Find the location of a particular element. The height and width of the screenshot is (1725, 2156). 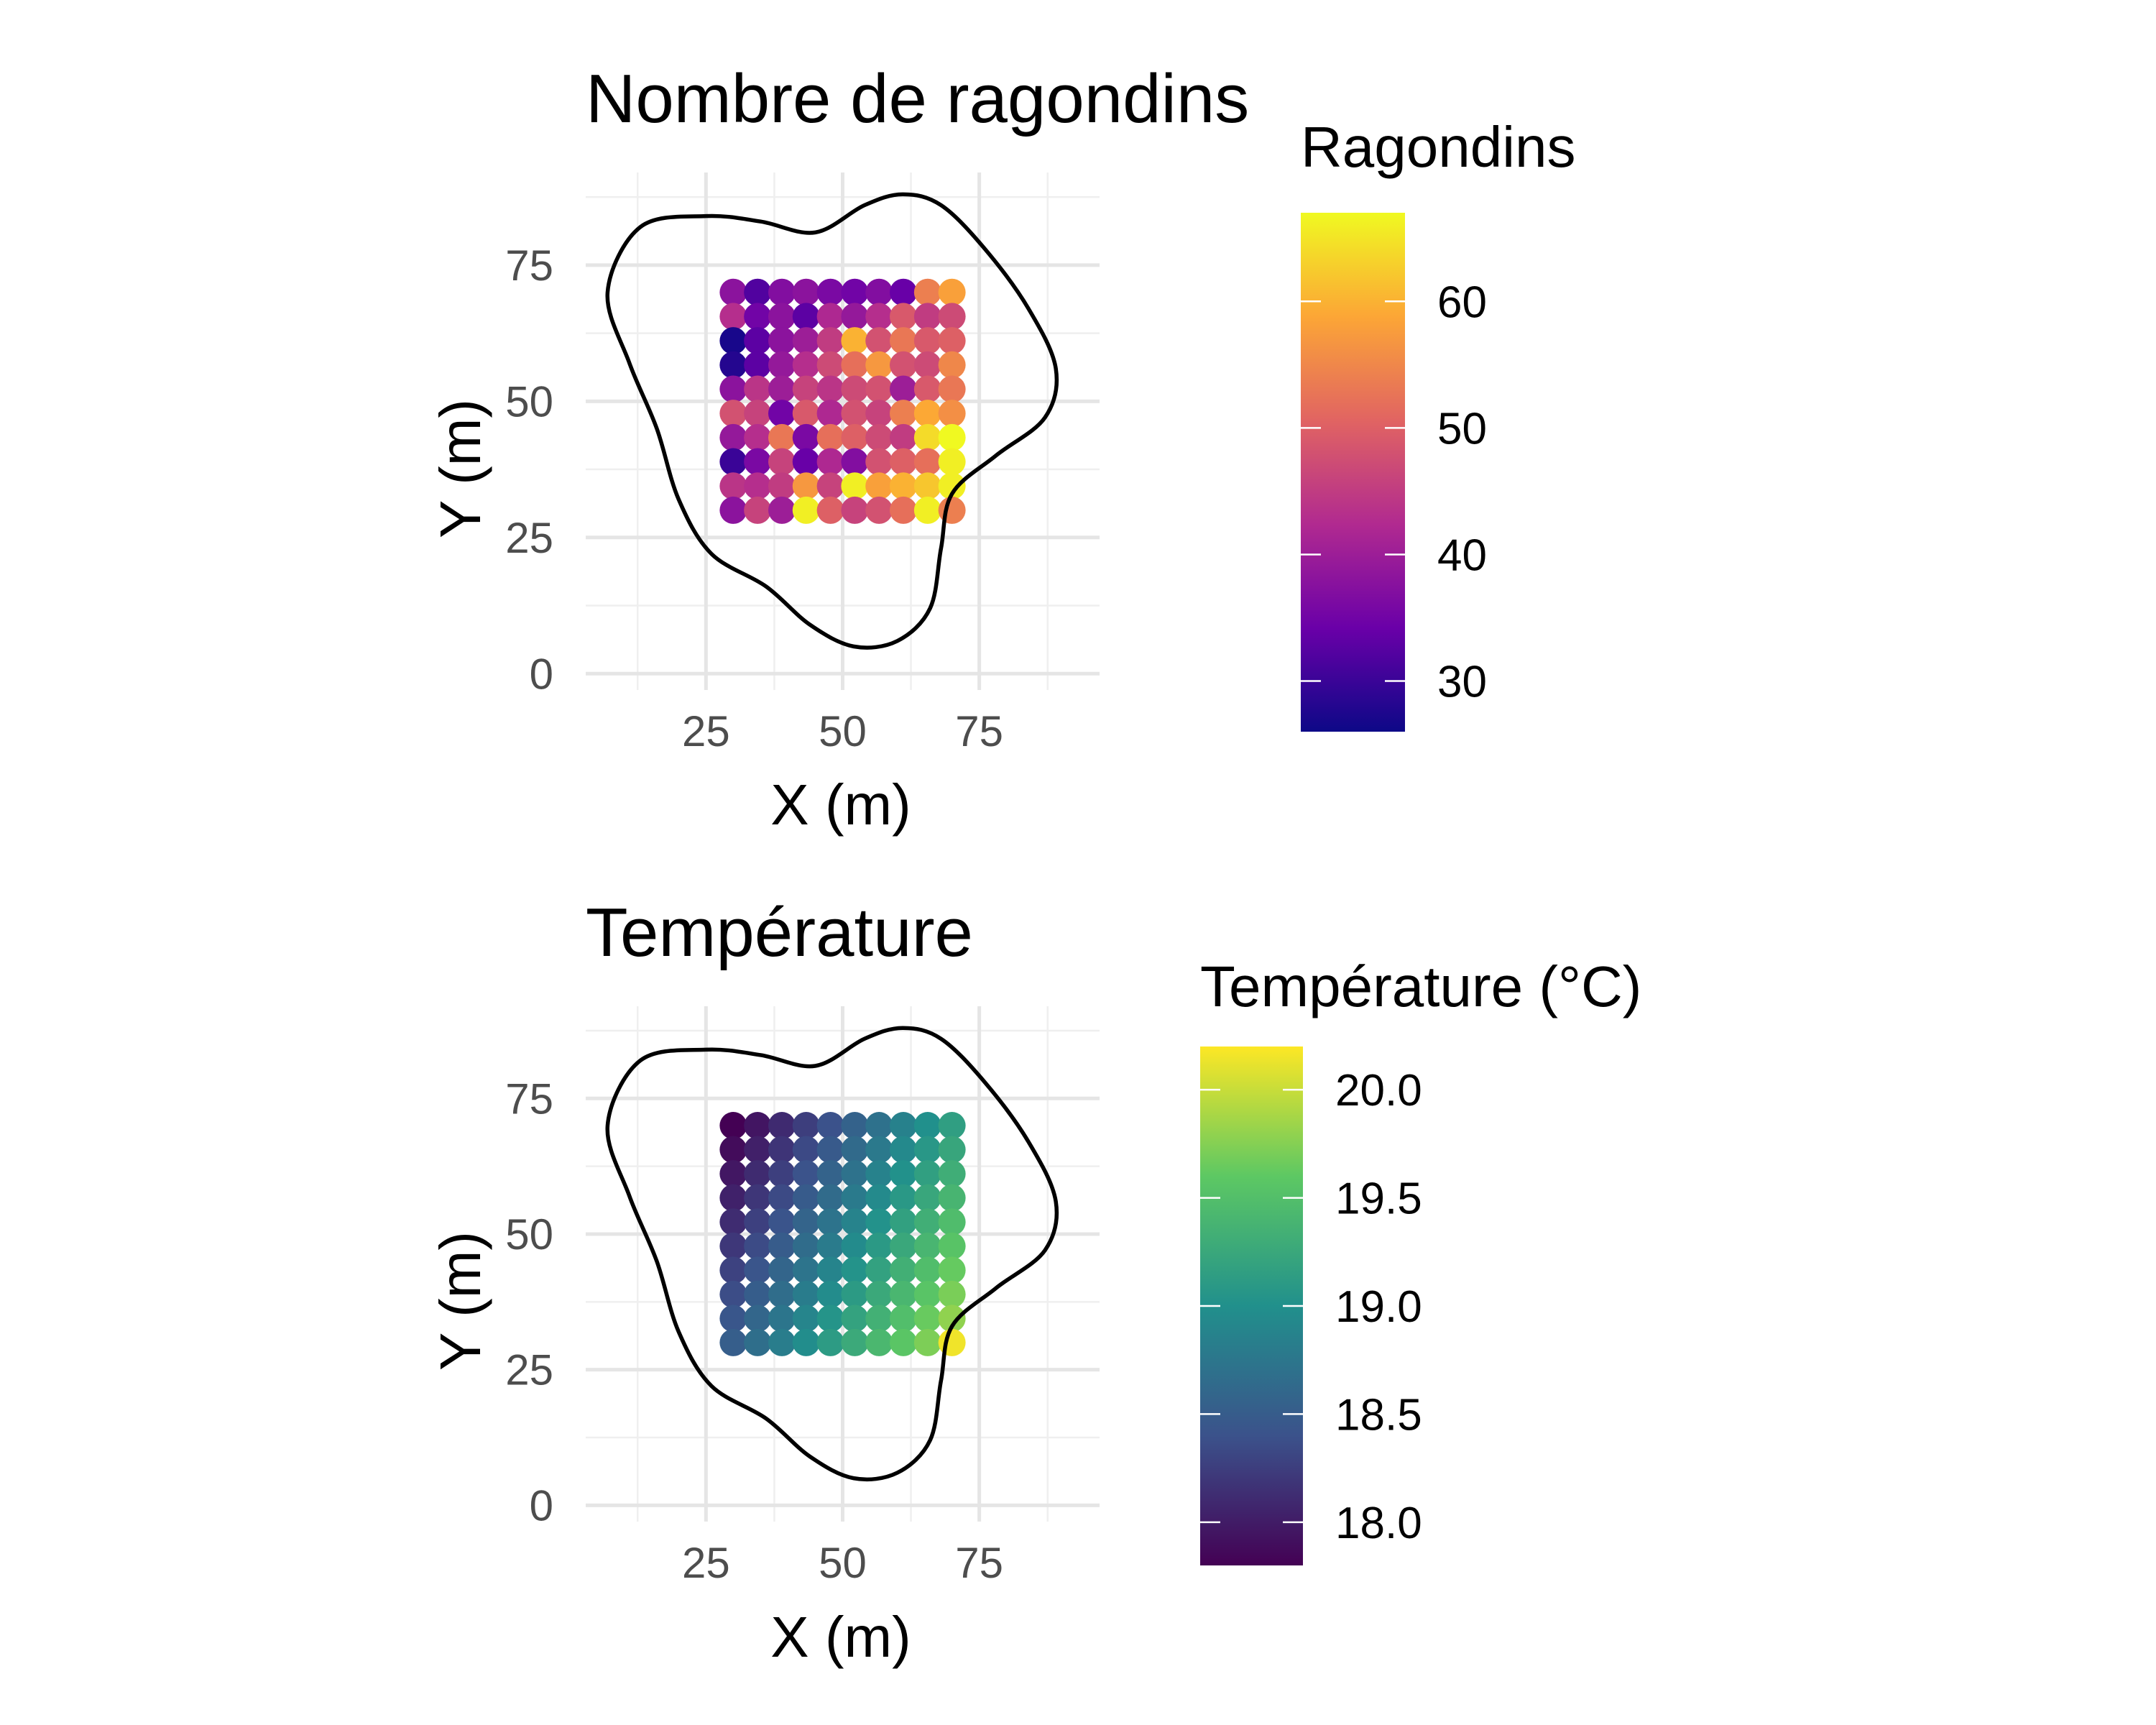

legend-tick-label: 30 is located at coordinates (1462, 682).